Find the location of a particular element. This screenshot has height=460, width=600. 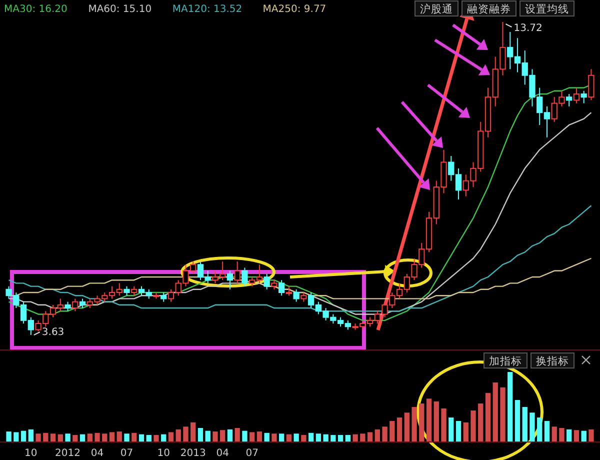

x-tick-label: 2012 is located at coordinates (67, 453).